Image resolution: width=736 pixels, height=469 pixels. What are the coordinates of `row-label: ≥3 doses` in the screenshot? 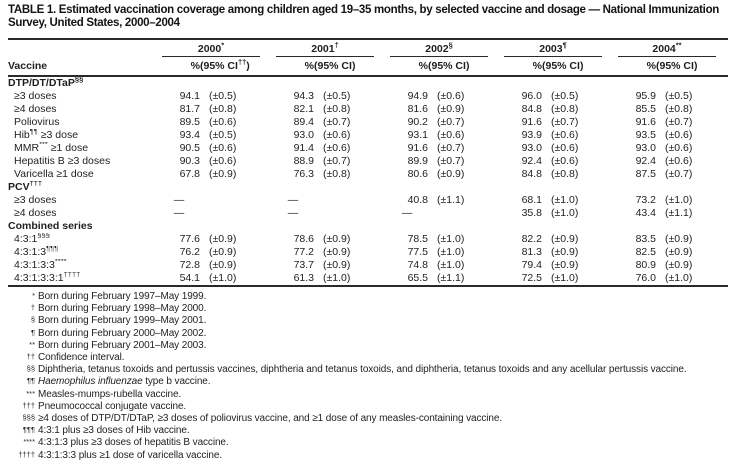 It's located at (83, 200).